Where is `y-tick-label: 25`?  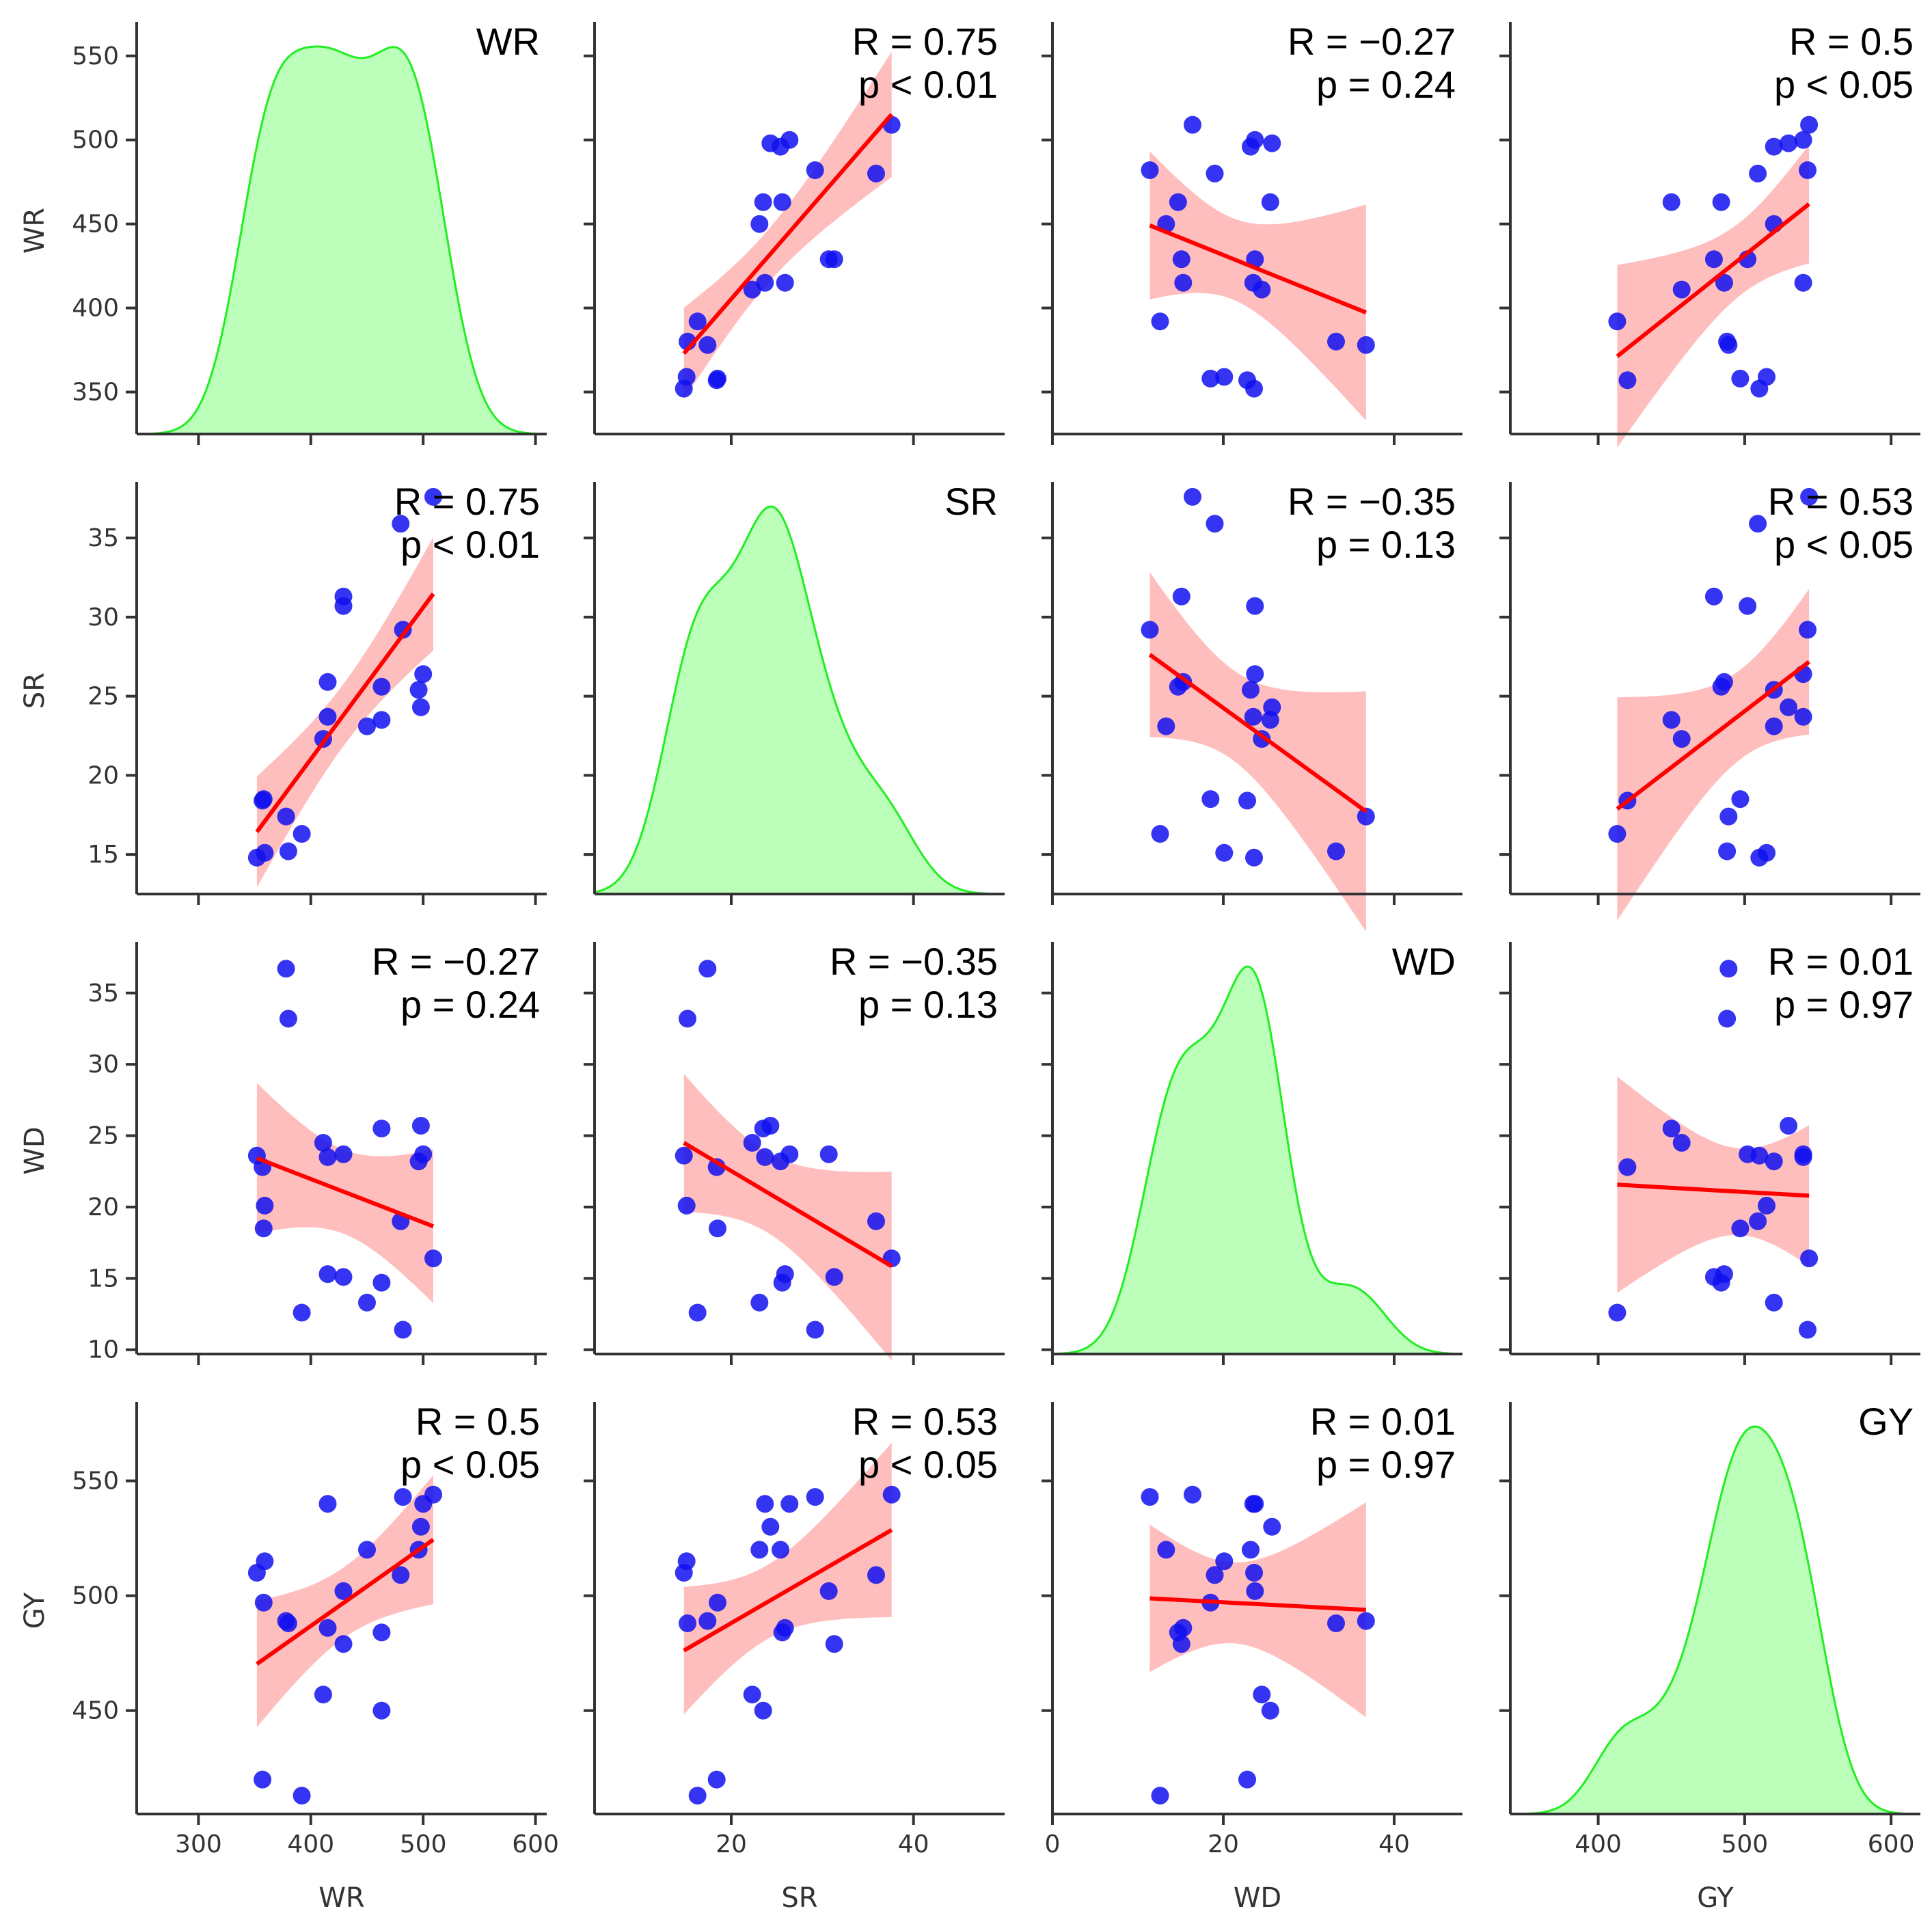 y-tick-label: 25 is located at coordinates (103, 1136).